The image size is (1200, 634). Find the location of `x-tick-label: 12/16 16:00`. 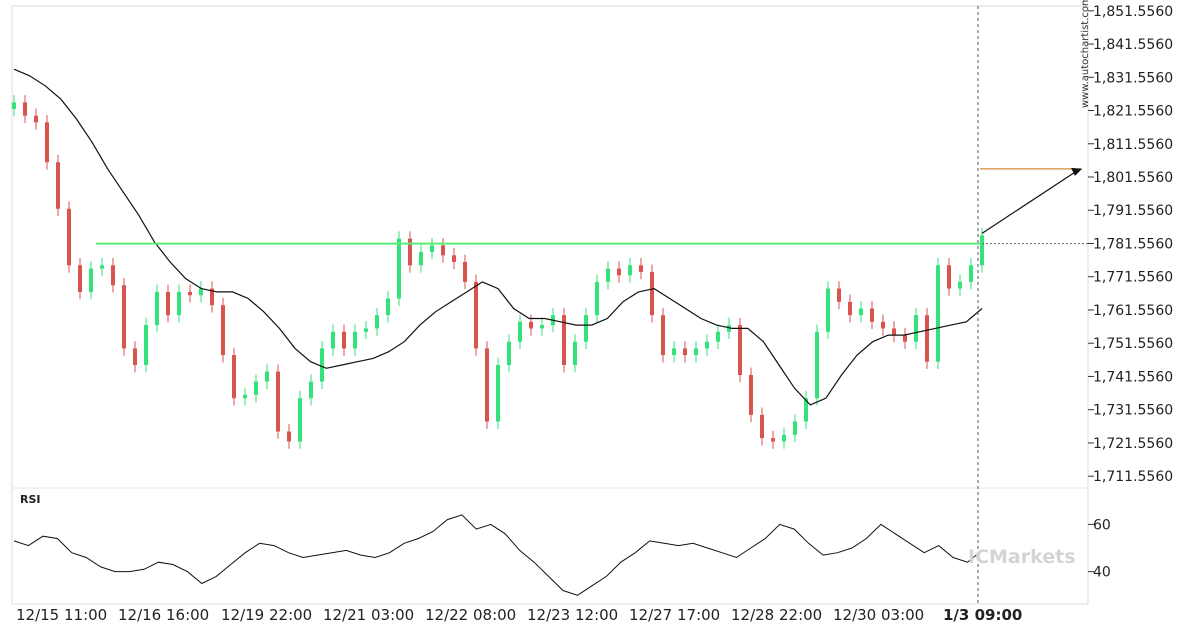

x-tick-label: 12/16 16:00 is located at coordinates (163, 615).